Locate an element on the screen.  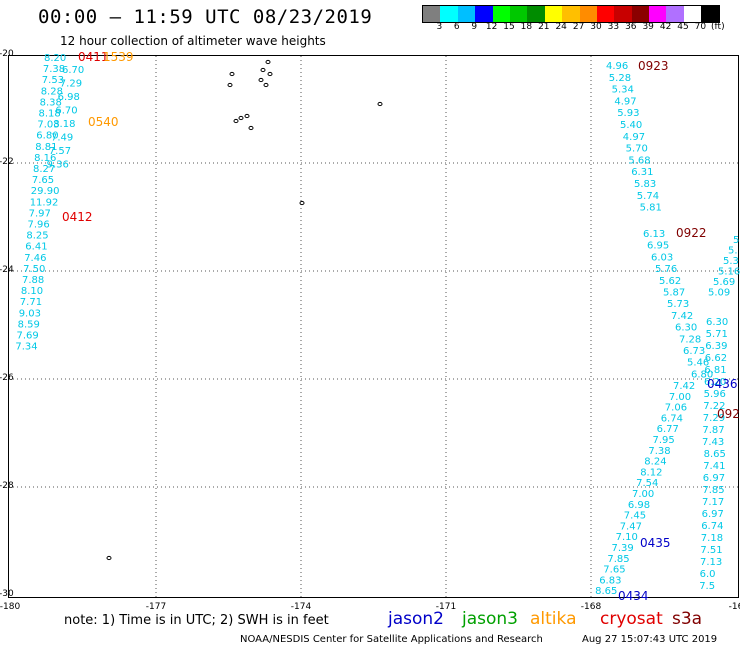
swh-point: 5.70 is located at coordinates (637, 149).